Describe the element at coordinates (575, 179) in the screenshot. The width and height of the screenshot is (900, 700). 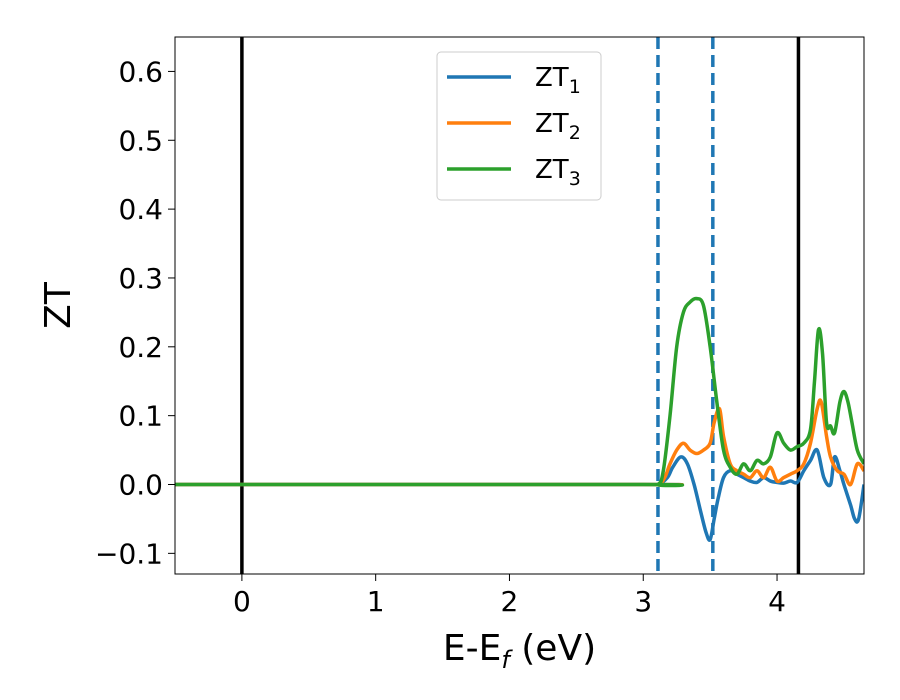
I see `legend-label-subscript: 3` at that location.